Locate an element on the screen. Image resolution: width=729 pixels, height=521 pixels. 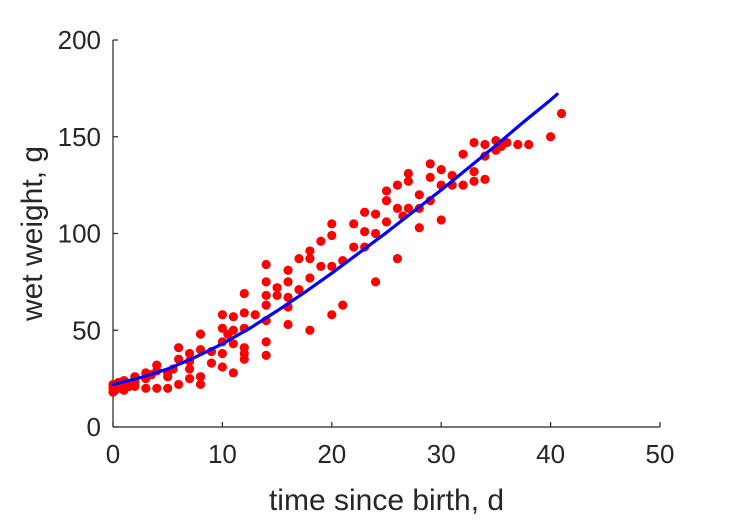
x-tick-label: 30 is located at coordinates (441, 454).